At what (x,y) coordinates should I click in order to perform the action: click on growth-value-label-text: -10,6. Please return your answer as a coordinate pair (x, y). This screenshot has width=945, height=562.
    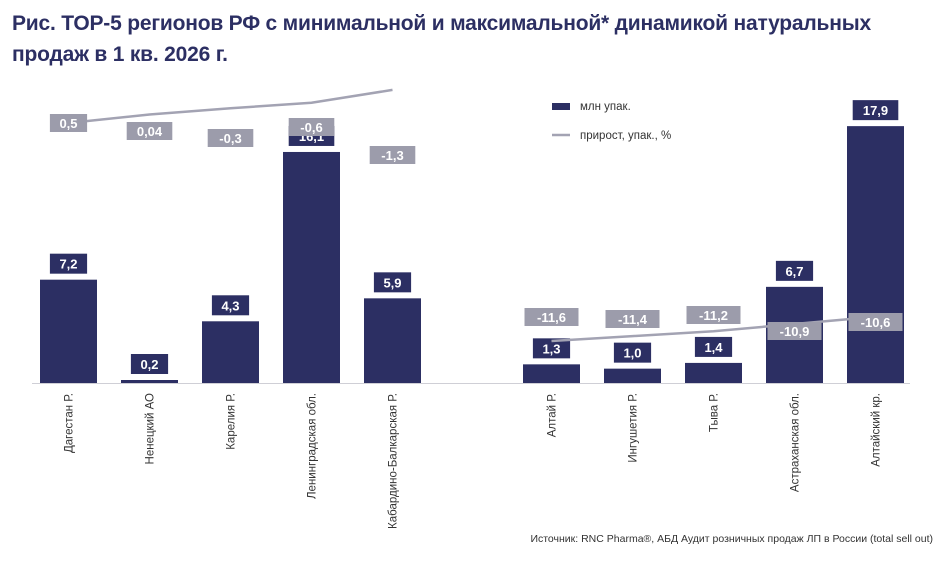
    Looking at the image, I should click on (876, 322).